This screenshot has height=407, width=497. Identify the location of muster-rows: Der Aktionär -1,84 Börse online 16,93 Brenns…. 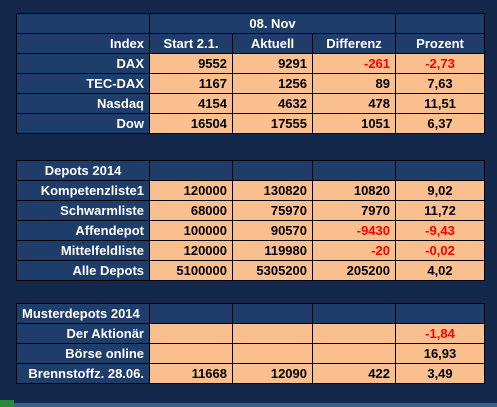
(250, 353).